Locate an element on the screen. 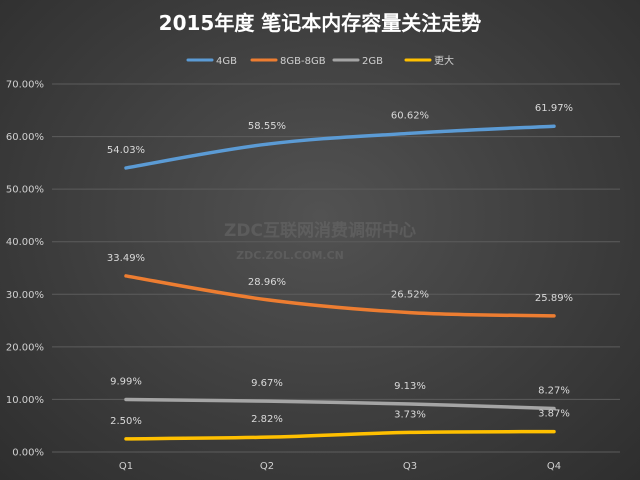  legend: 4GB 8GB-8GB 2GB 更大 is located at coordinates (320, 60).